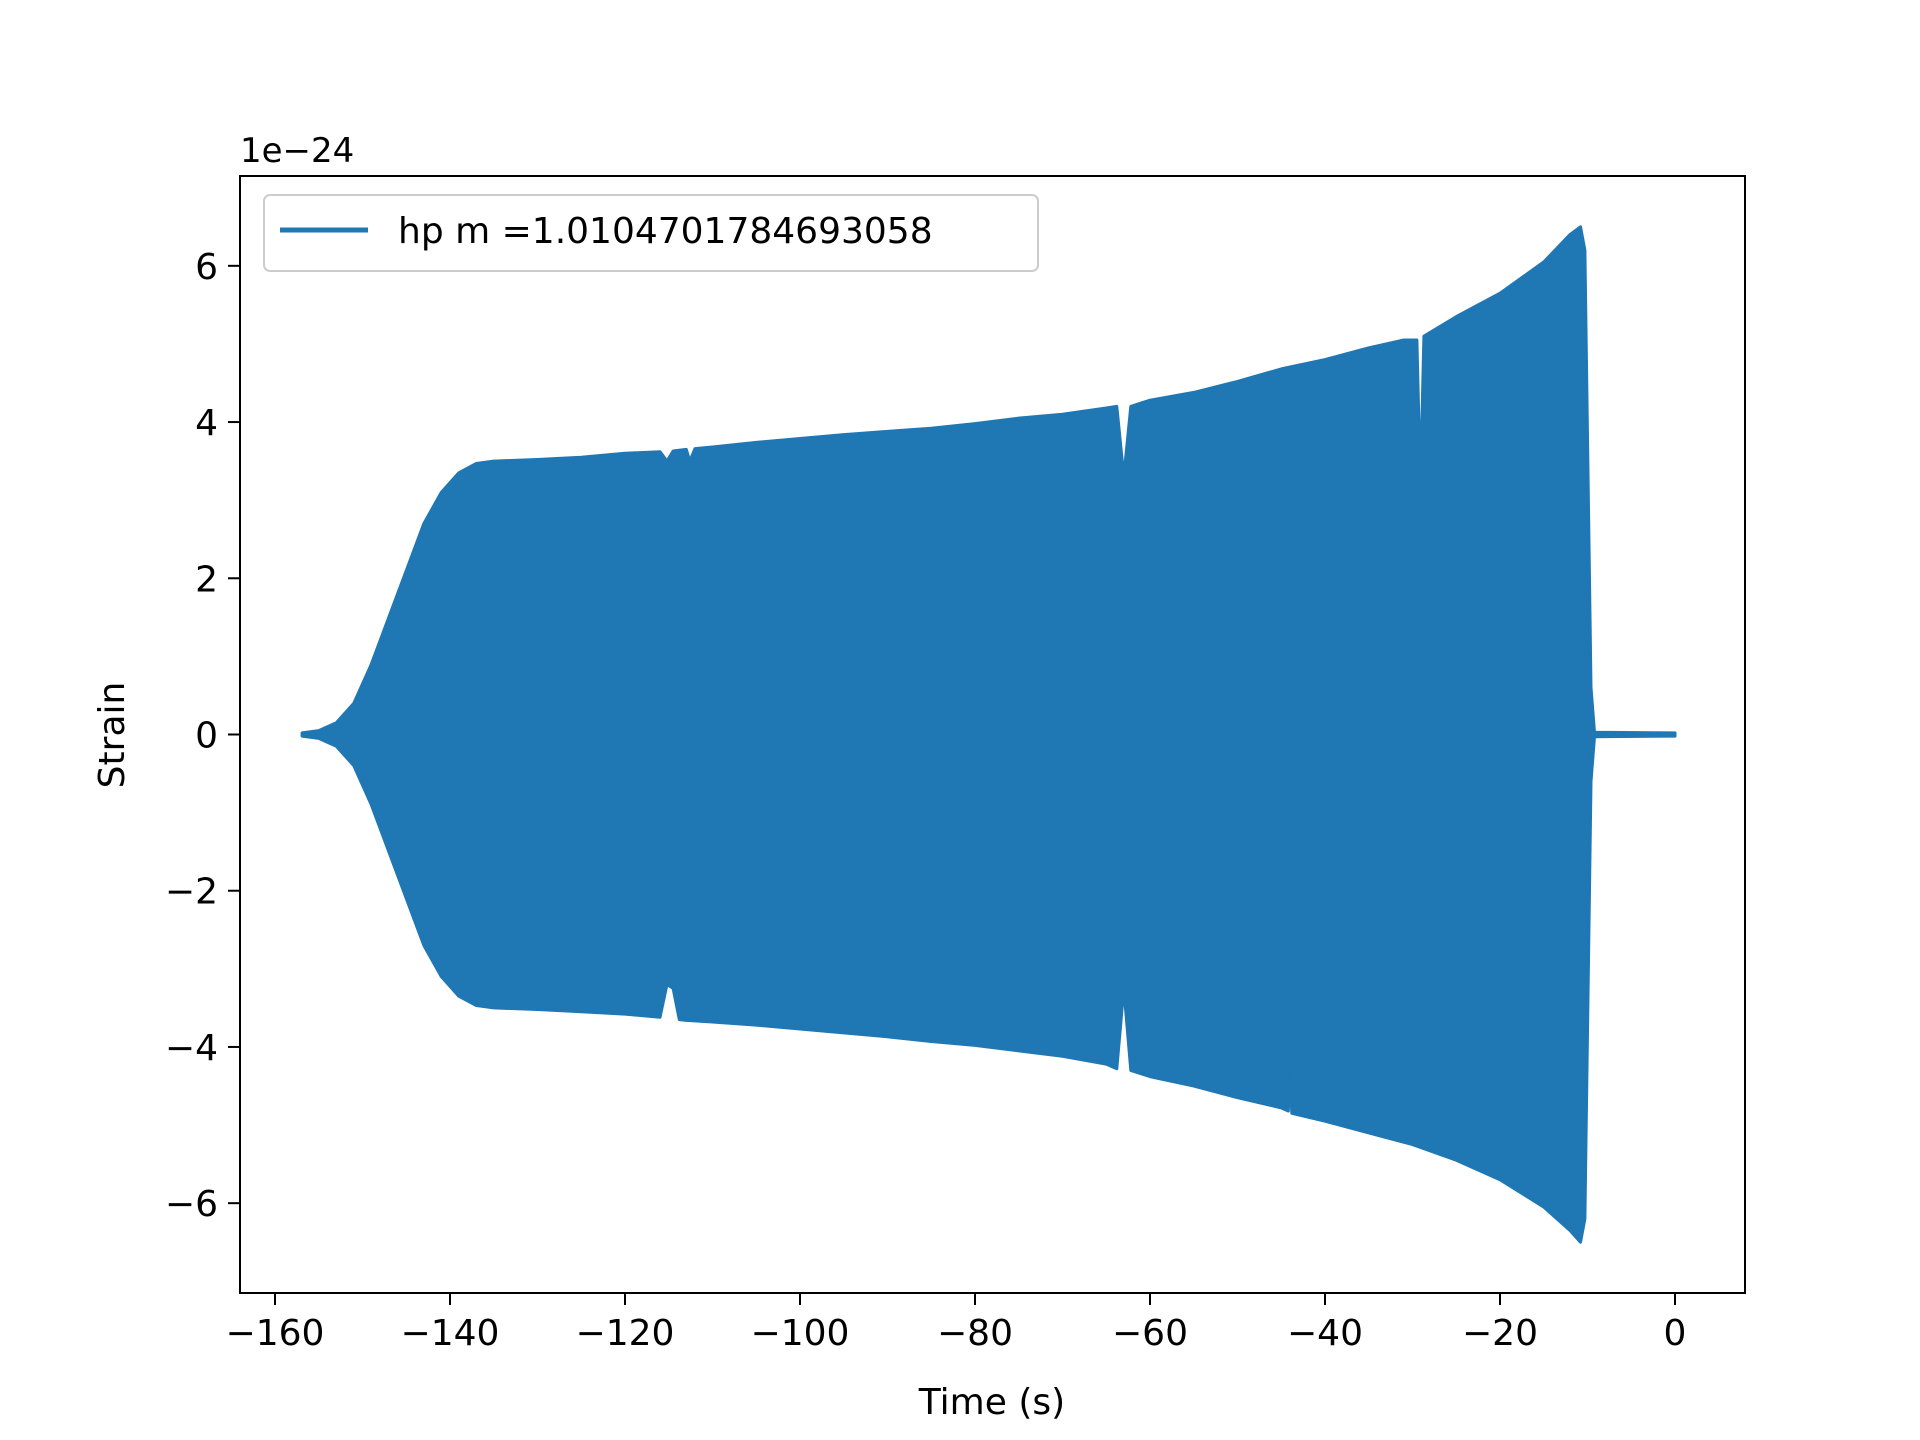  Describe the element at coordinates (191, 892) in the screenshot. I see `y-tick-label: −2` at that location.